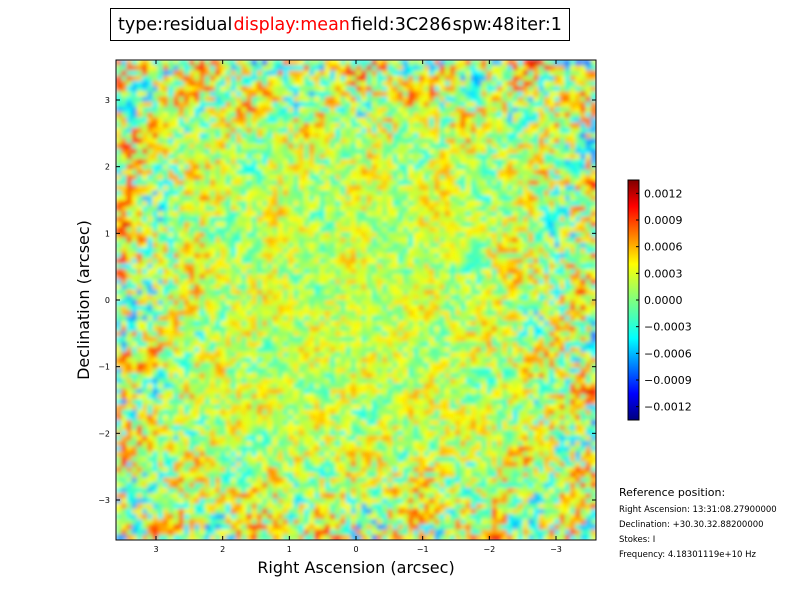  Describe the element at coordinates (698, 510) in the screenshot. I see `reference-ra: Right Ascension: 13:31:08.27900000` at that location.